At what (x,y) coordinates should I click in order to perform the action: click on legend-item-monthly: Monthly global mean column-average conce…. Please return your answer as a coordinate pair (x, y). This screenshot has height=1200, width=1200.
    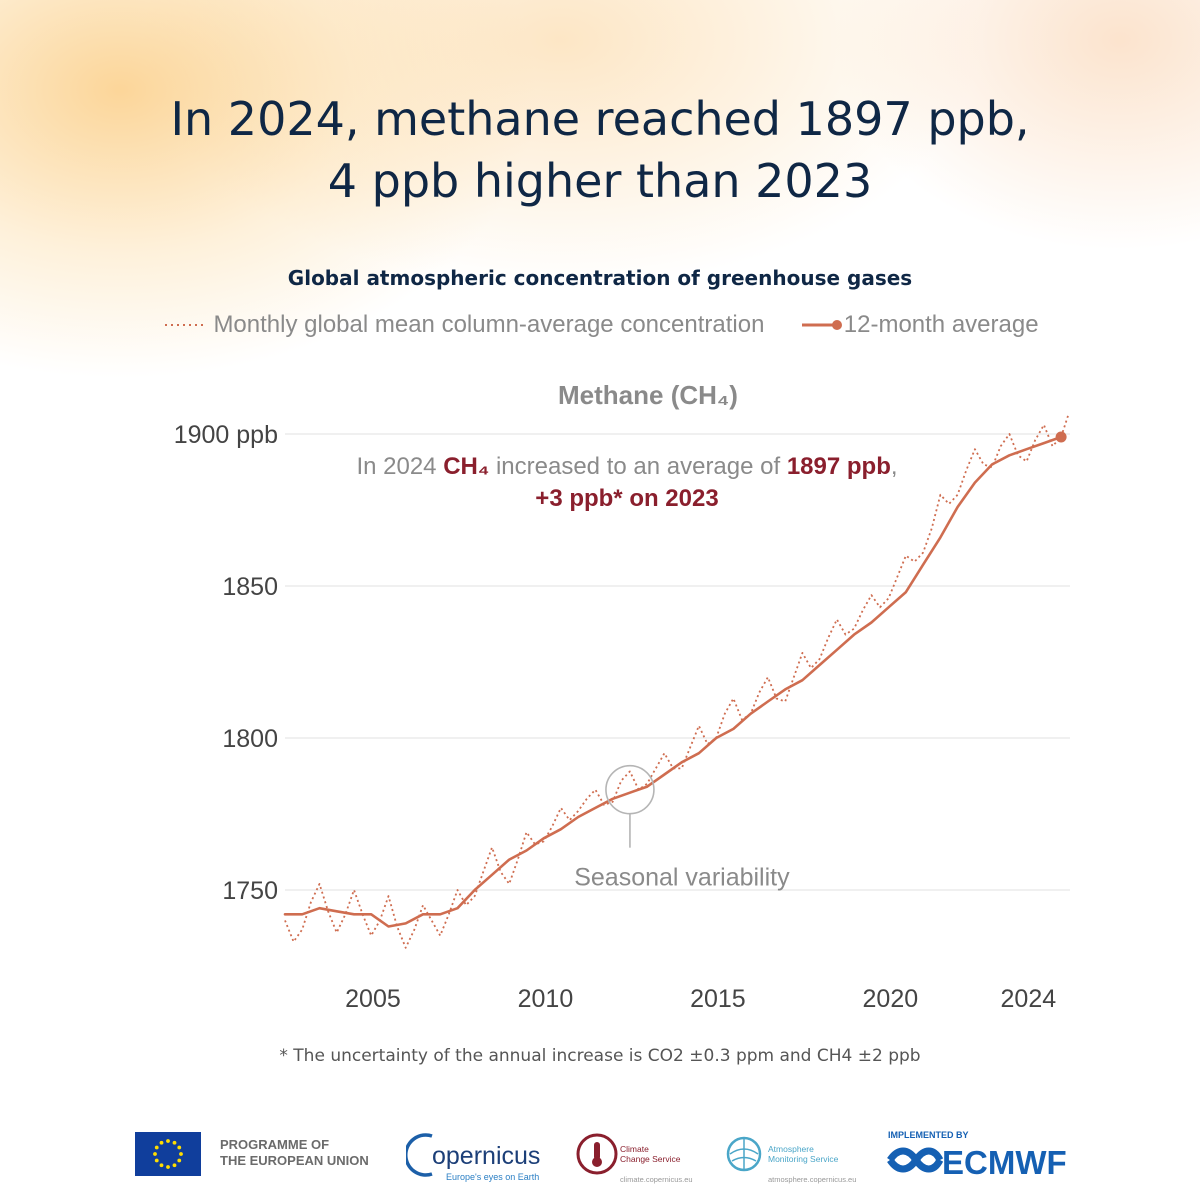
    Looking at the image, I should click on (462, 325).